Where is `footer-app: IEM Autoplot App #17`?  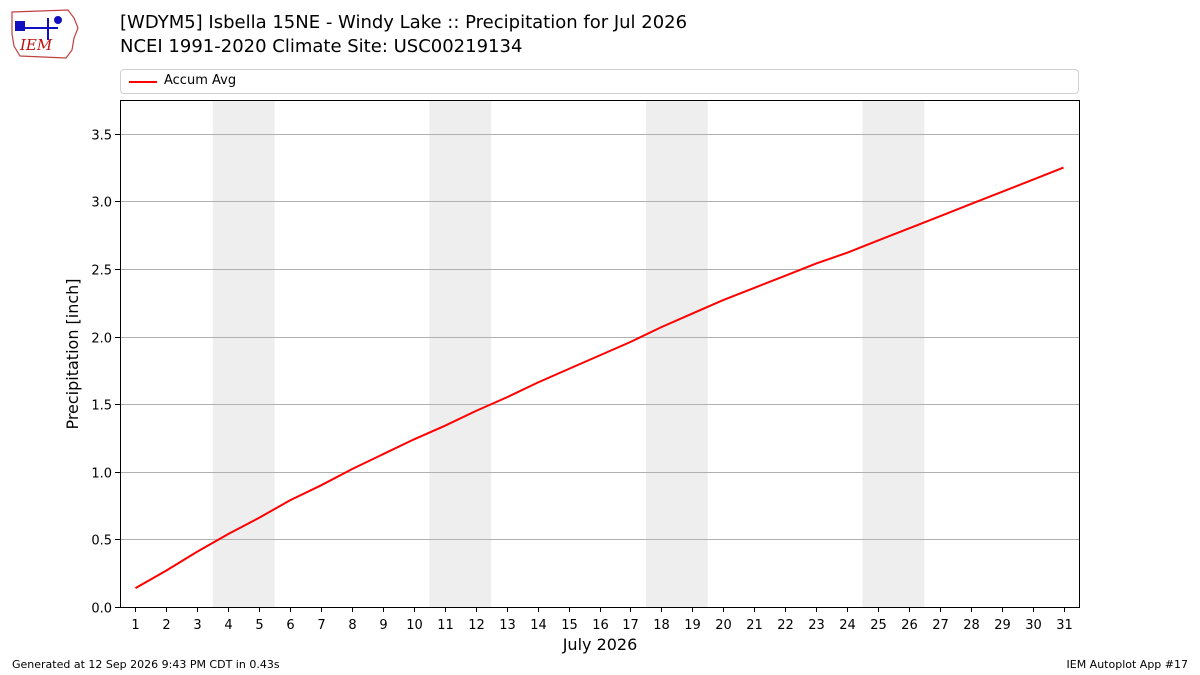
footer-app: IEM Autoplot App #17 is located at coordinates (1127, 664).